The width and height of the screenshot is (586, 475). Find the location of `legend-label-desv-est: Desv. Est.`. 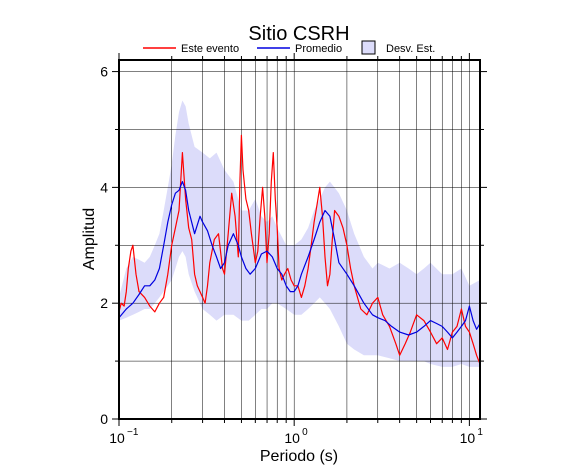

legend-label-desv-est: Desv. Est. is located at coordinates (410, 49).